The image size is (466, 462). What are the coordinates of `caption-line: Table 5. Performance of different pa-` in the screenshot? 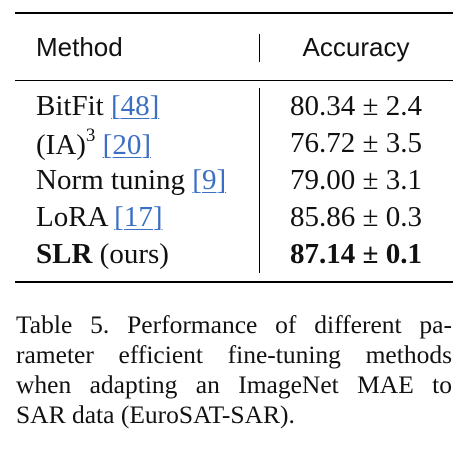 It's located at (234, 324).